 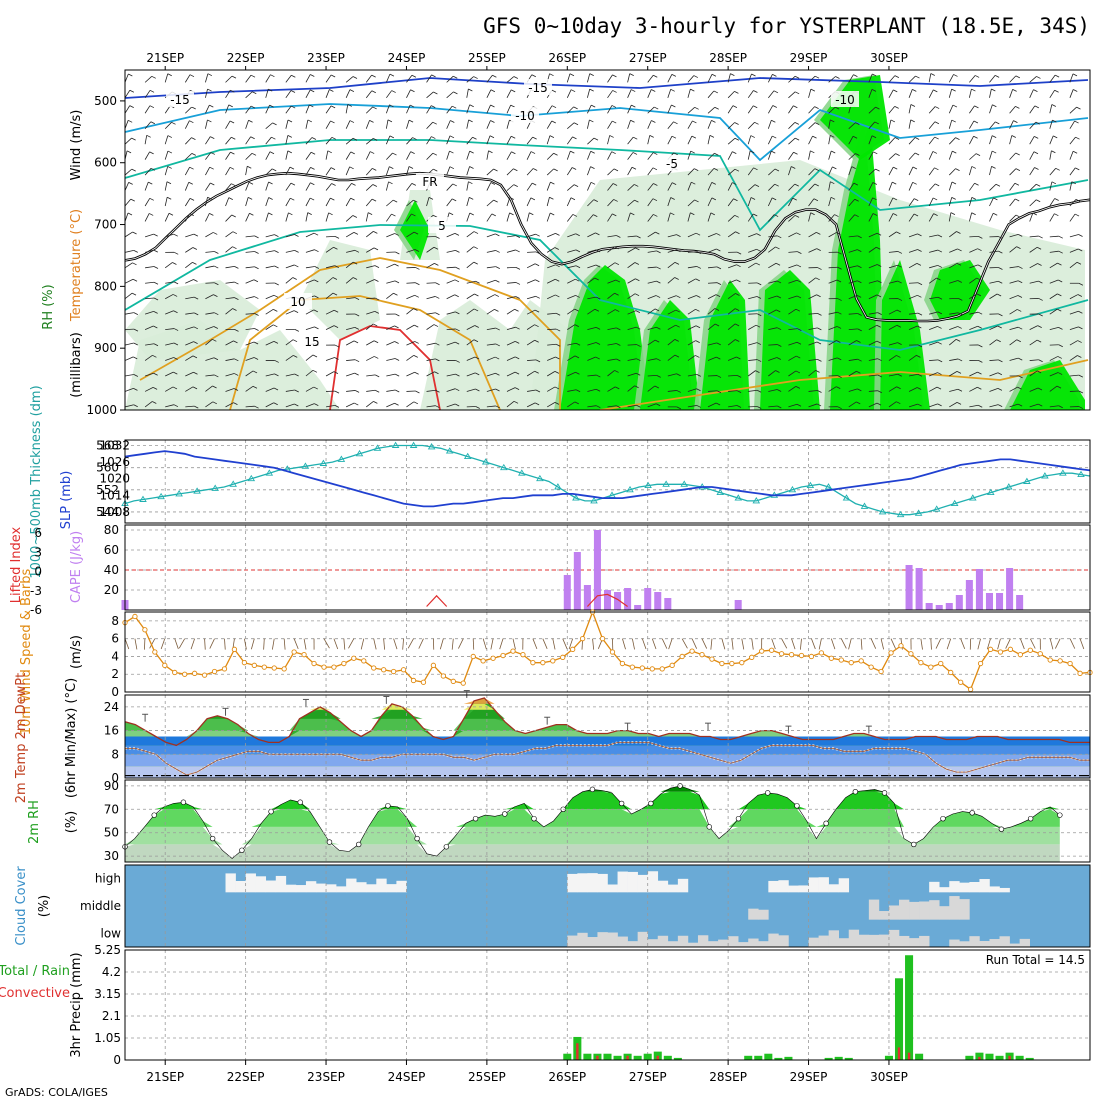 I want to click on thickness-marker, so click(x=485, y=461).